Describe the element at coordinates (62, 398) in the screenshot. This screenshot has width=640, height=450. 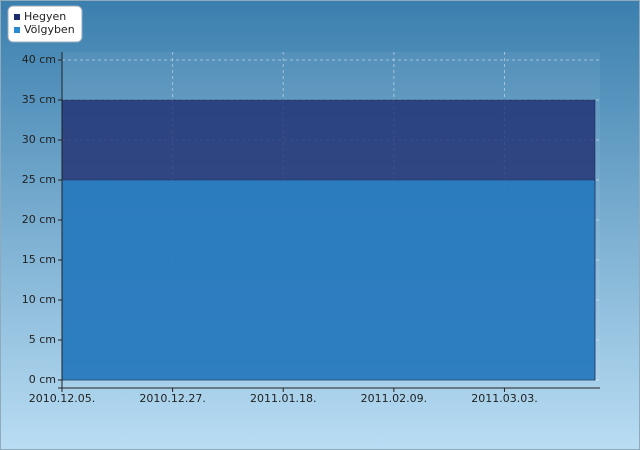
I see `x-tick-label: 2010.12.05.` at that location.